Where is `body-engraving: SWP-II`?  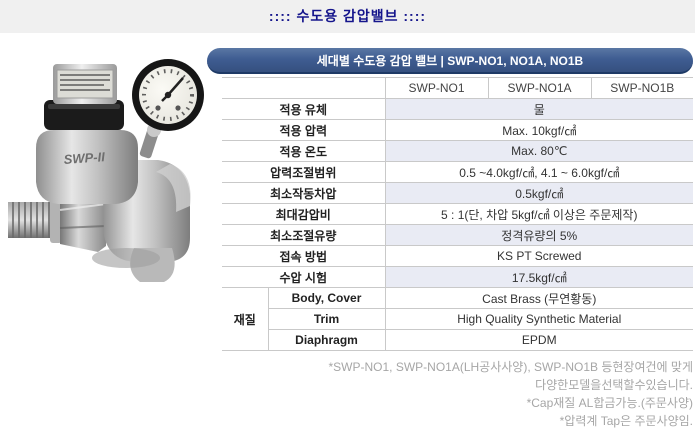
body-engraving: SWP-II is located at coordinates (84, 158).